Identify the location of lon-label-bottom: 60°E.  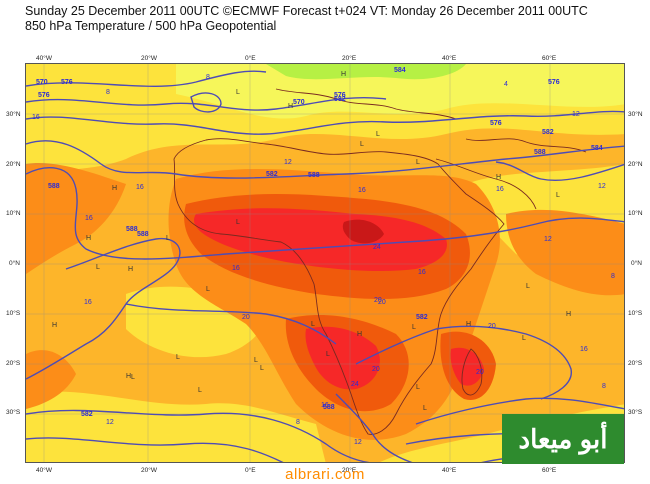
(549, 470).